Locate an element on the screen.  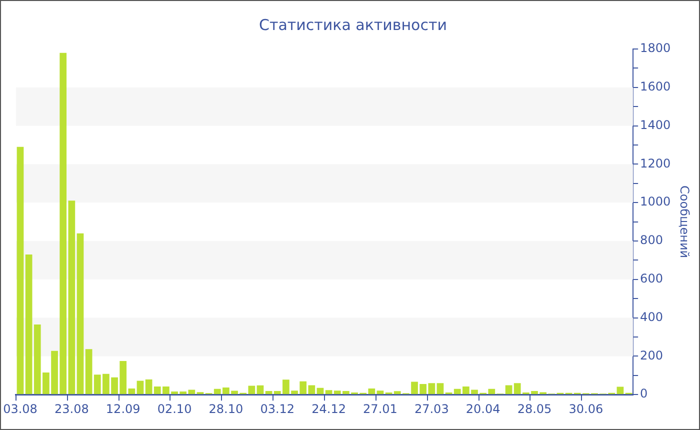
x-tick-label: 24.12 is located at coordinates (329, 409).